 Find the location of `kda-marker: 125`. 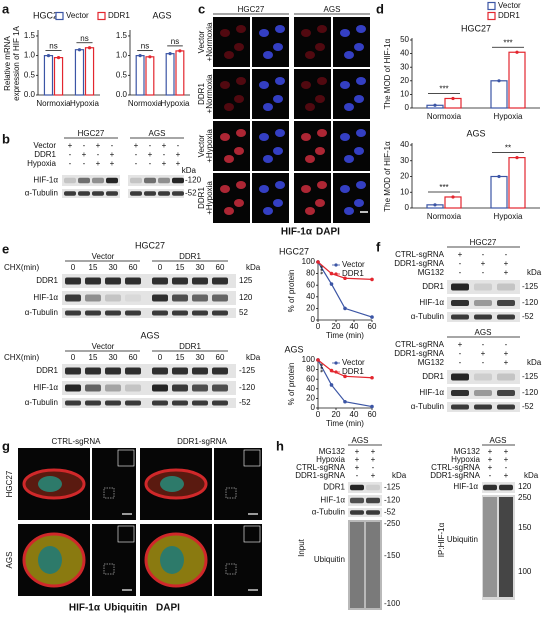

kda-marker: 125 is located at coordinates (246, 280).